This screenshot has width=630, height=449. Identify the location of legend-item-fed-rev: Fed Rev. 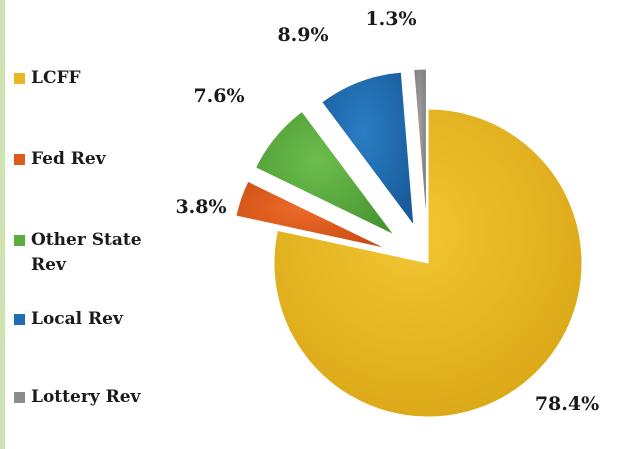
(92, 159).